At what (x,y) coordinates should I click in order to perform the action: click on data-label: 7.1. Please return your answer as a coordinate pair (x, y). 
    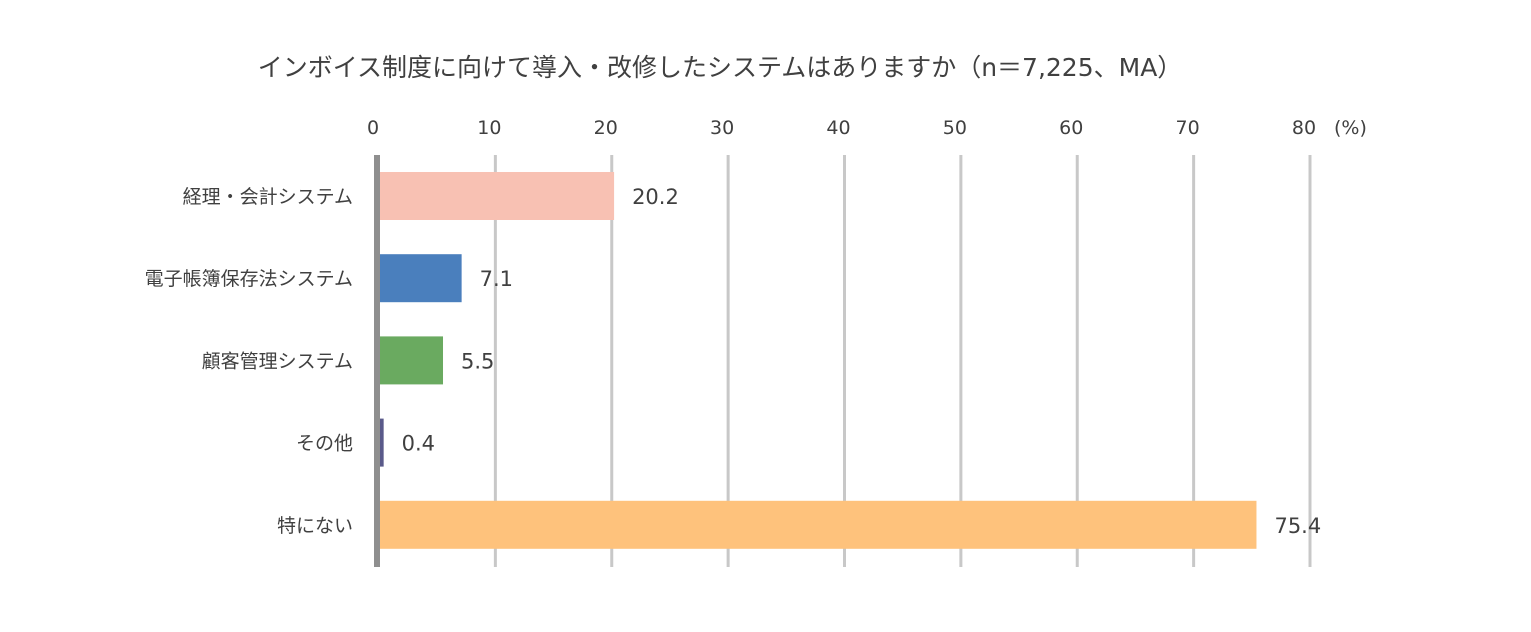
    Looking at the image, I should click on (496, 279).